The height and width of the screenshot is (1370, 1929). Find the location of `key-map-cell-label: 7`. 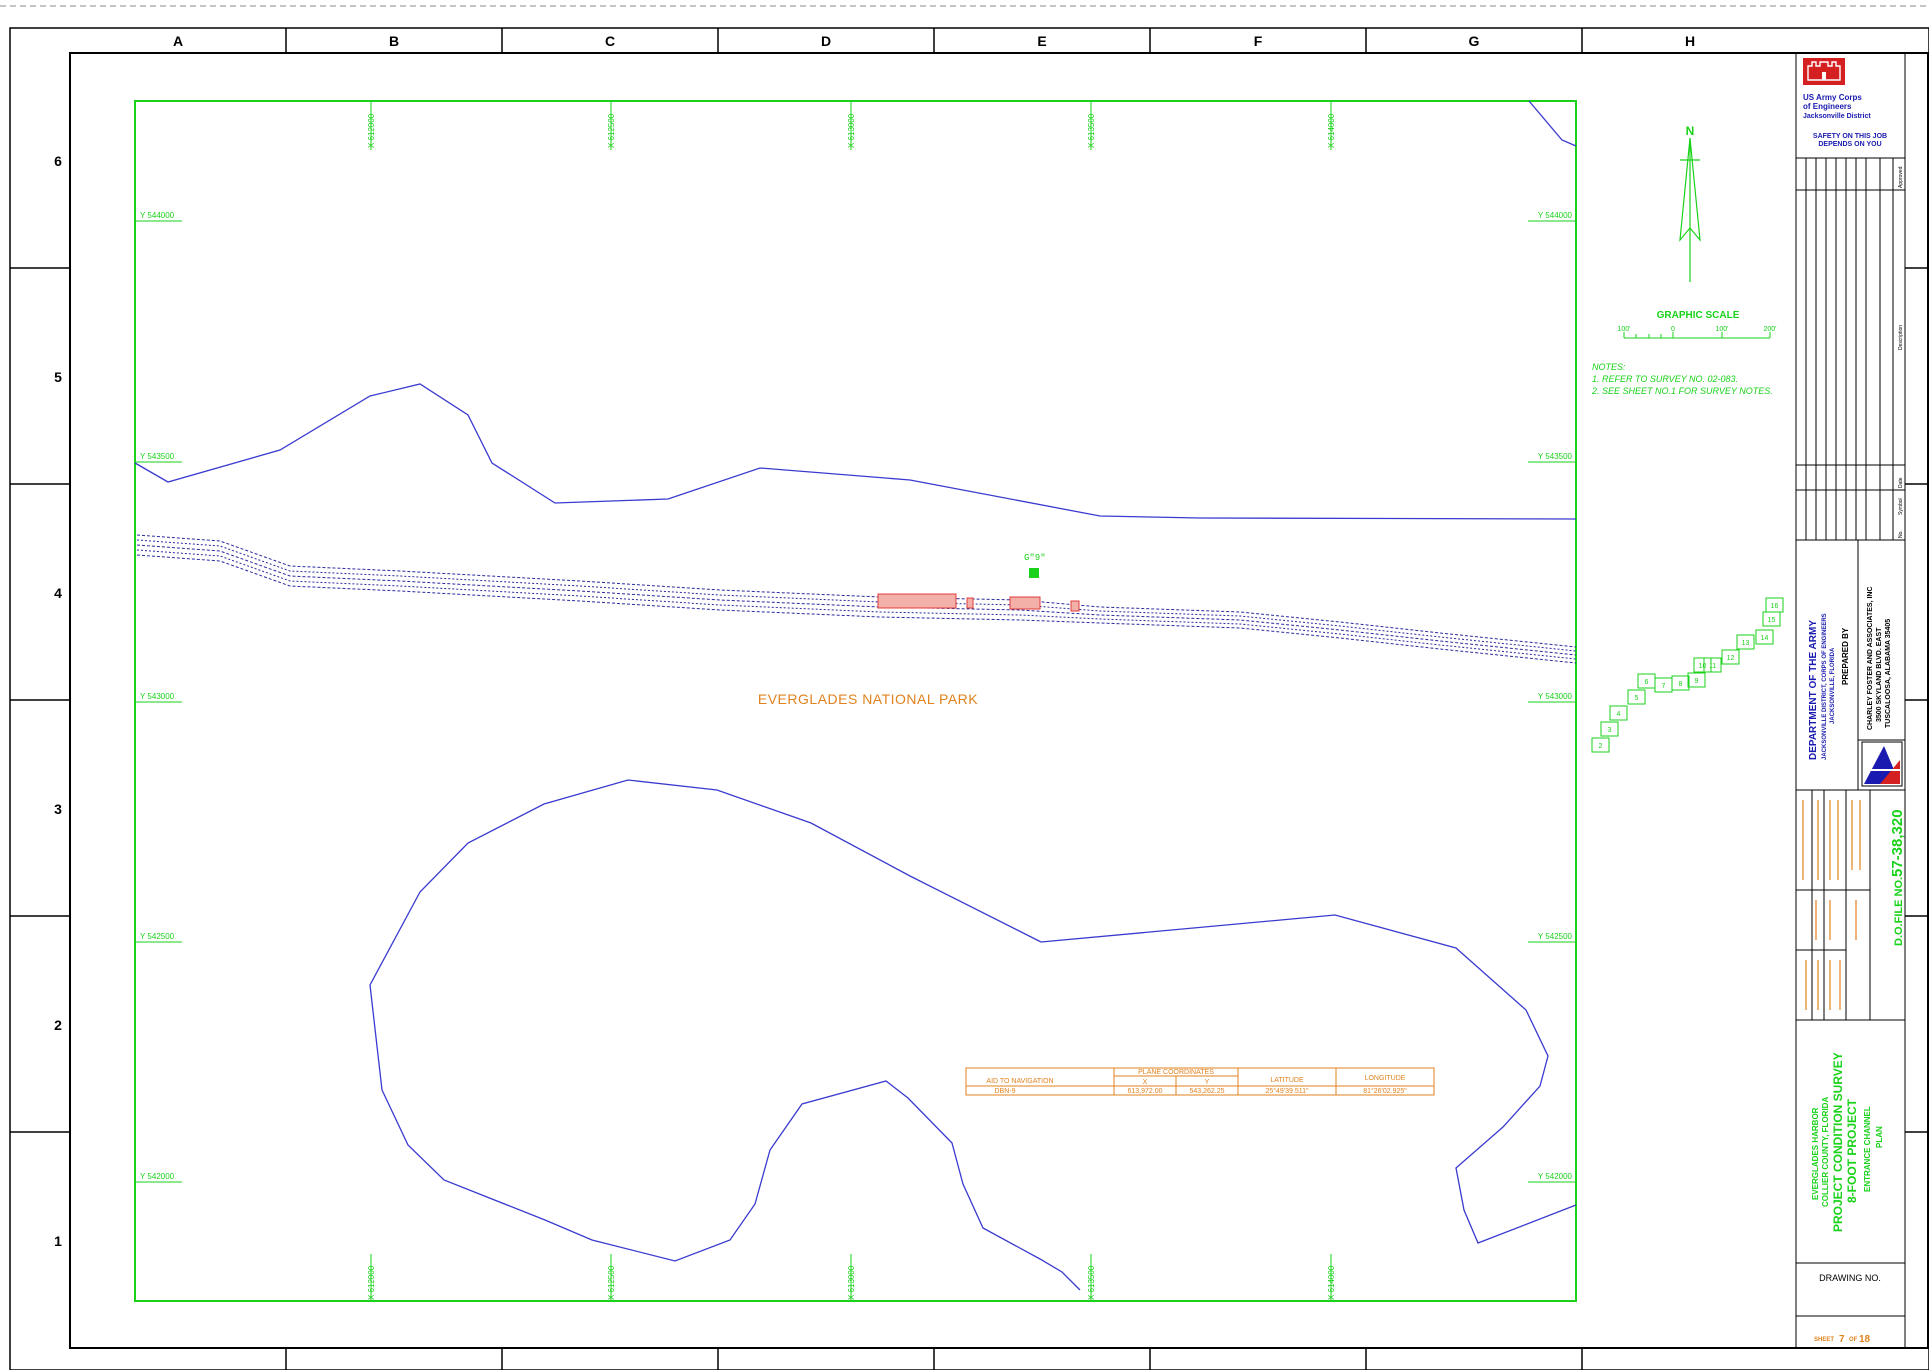

key-map-cell-label: 7 is located at coordinates (1664, 686).